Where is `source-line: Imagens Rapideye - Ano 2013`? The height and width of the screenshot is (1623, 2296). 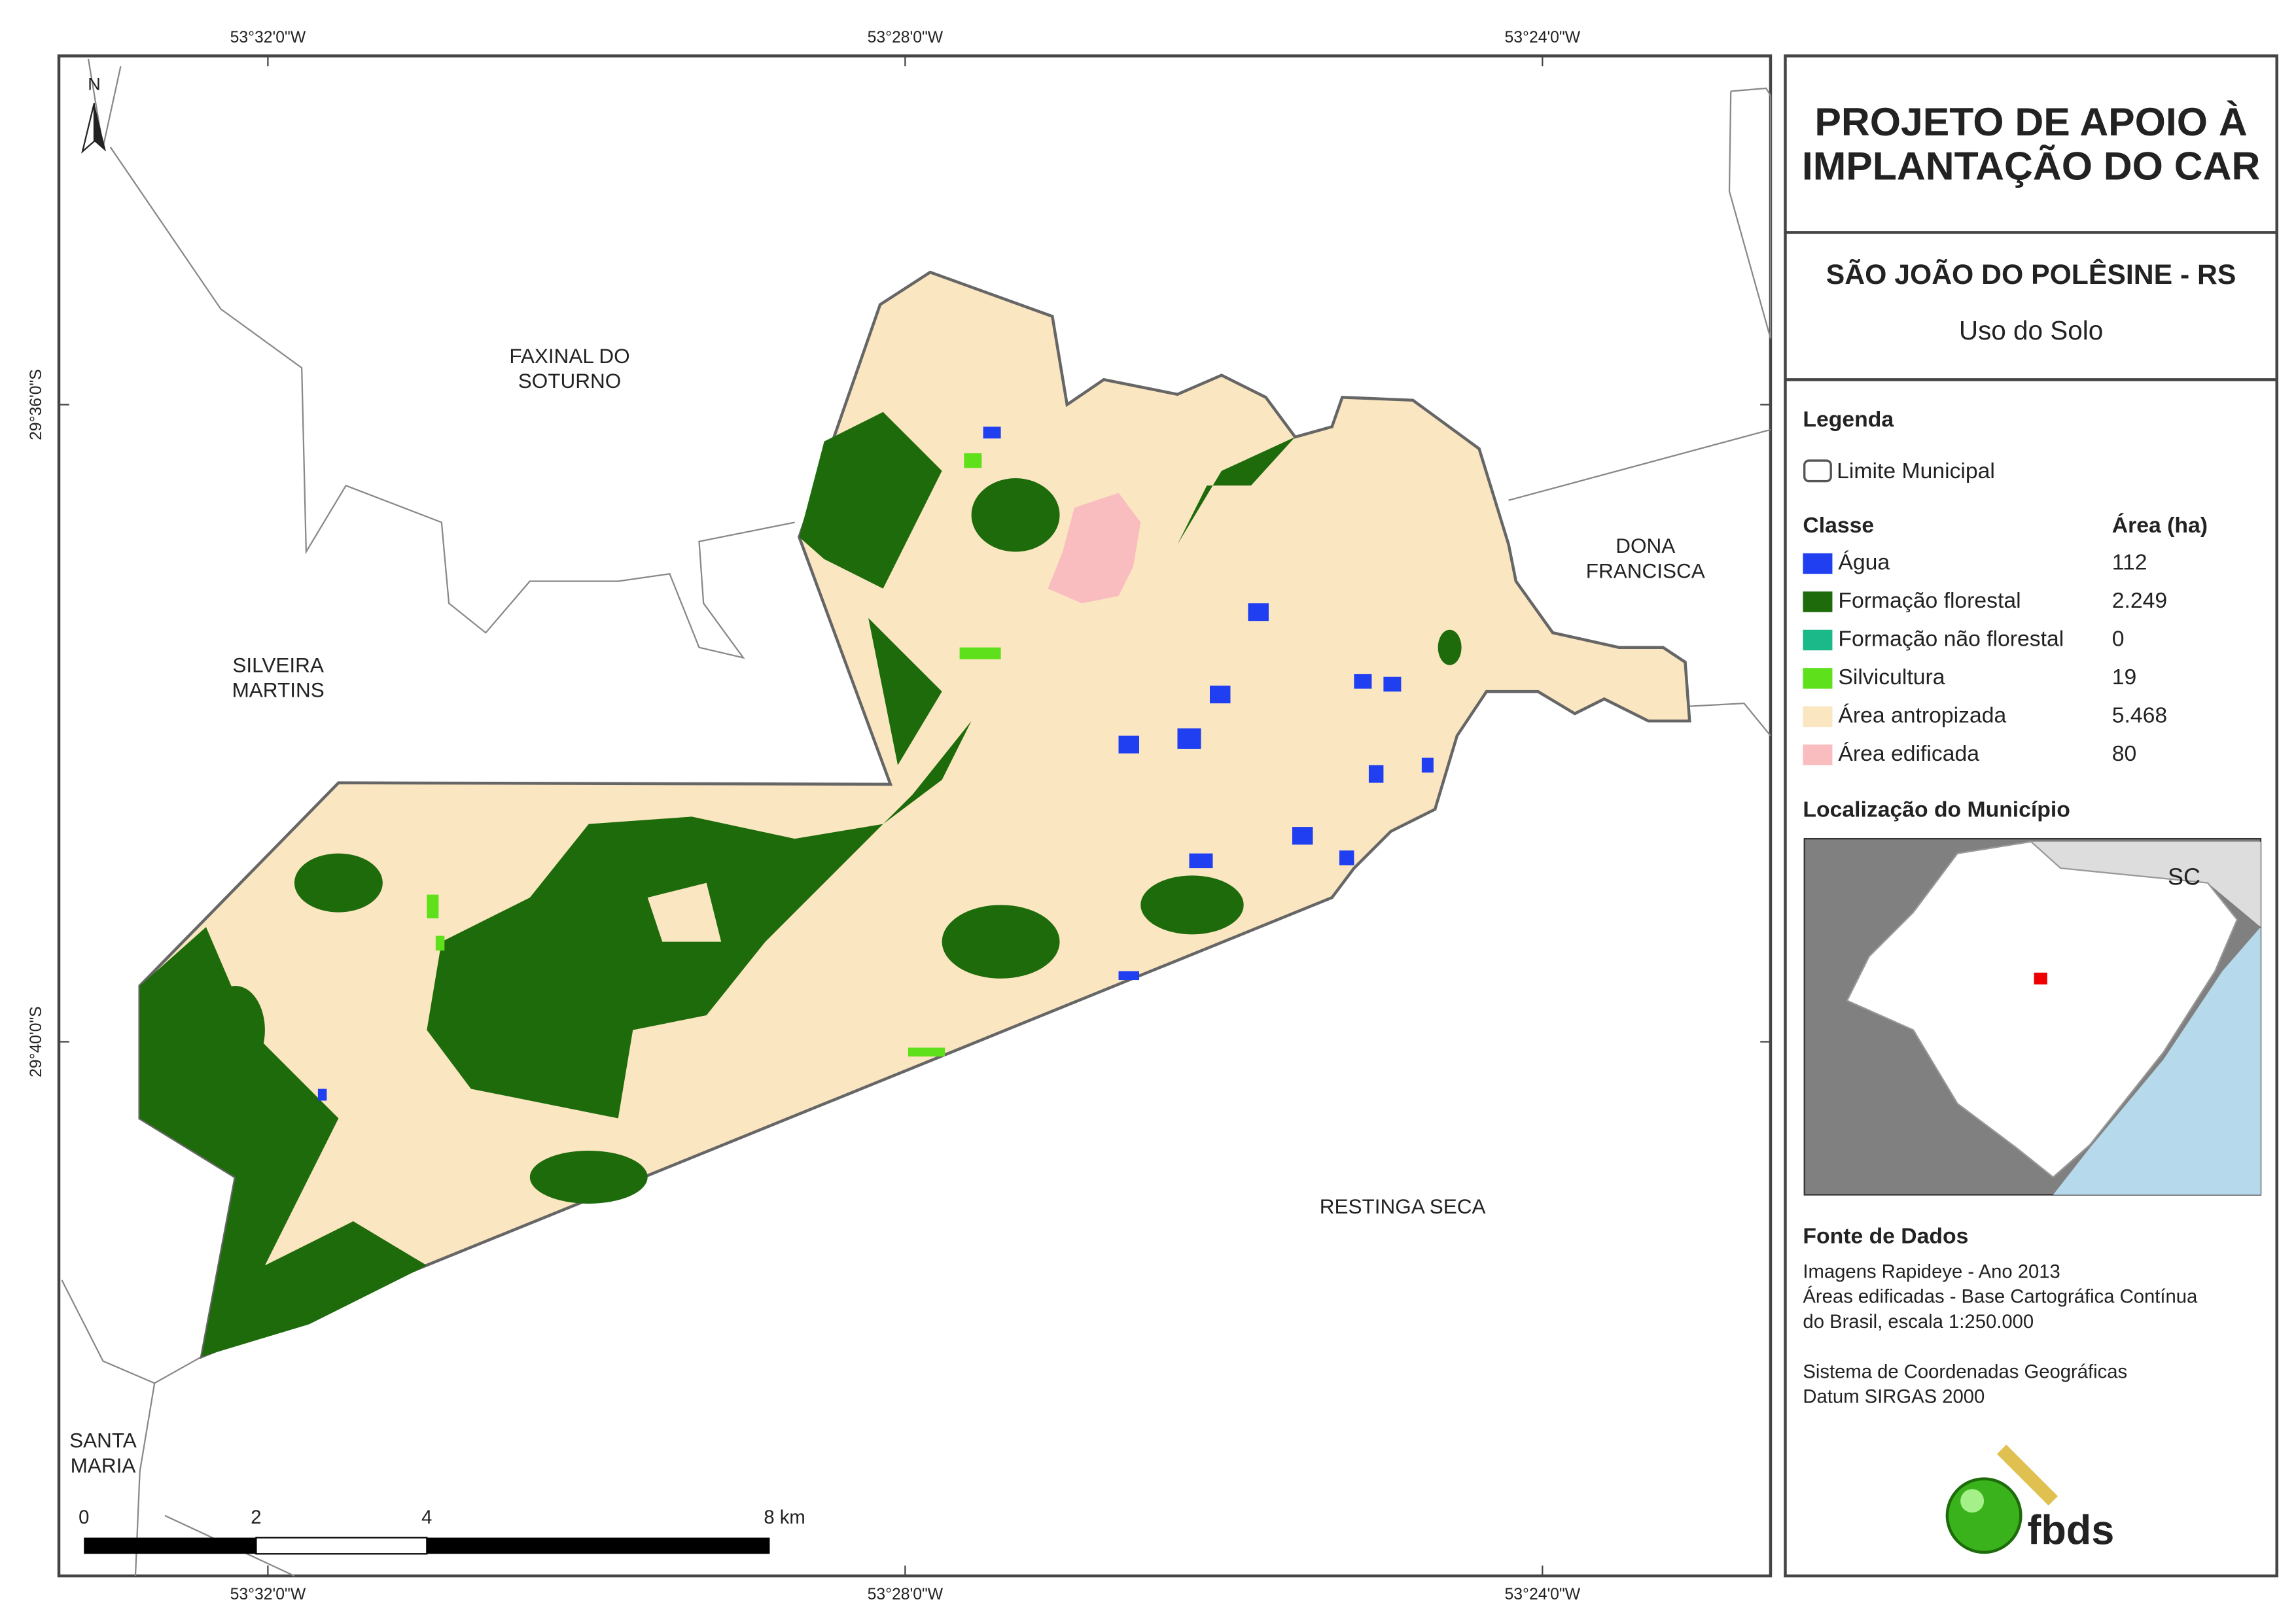 source-line: Imagens Rapideye - Ano 2013 is located at coordinates (1932, 1271).